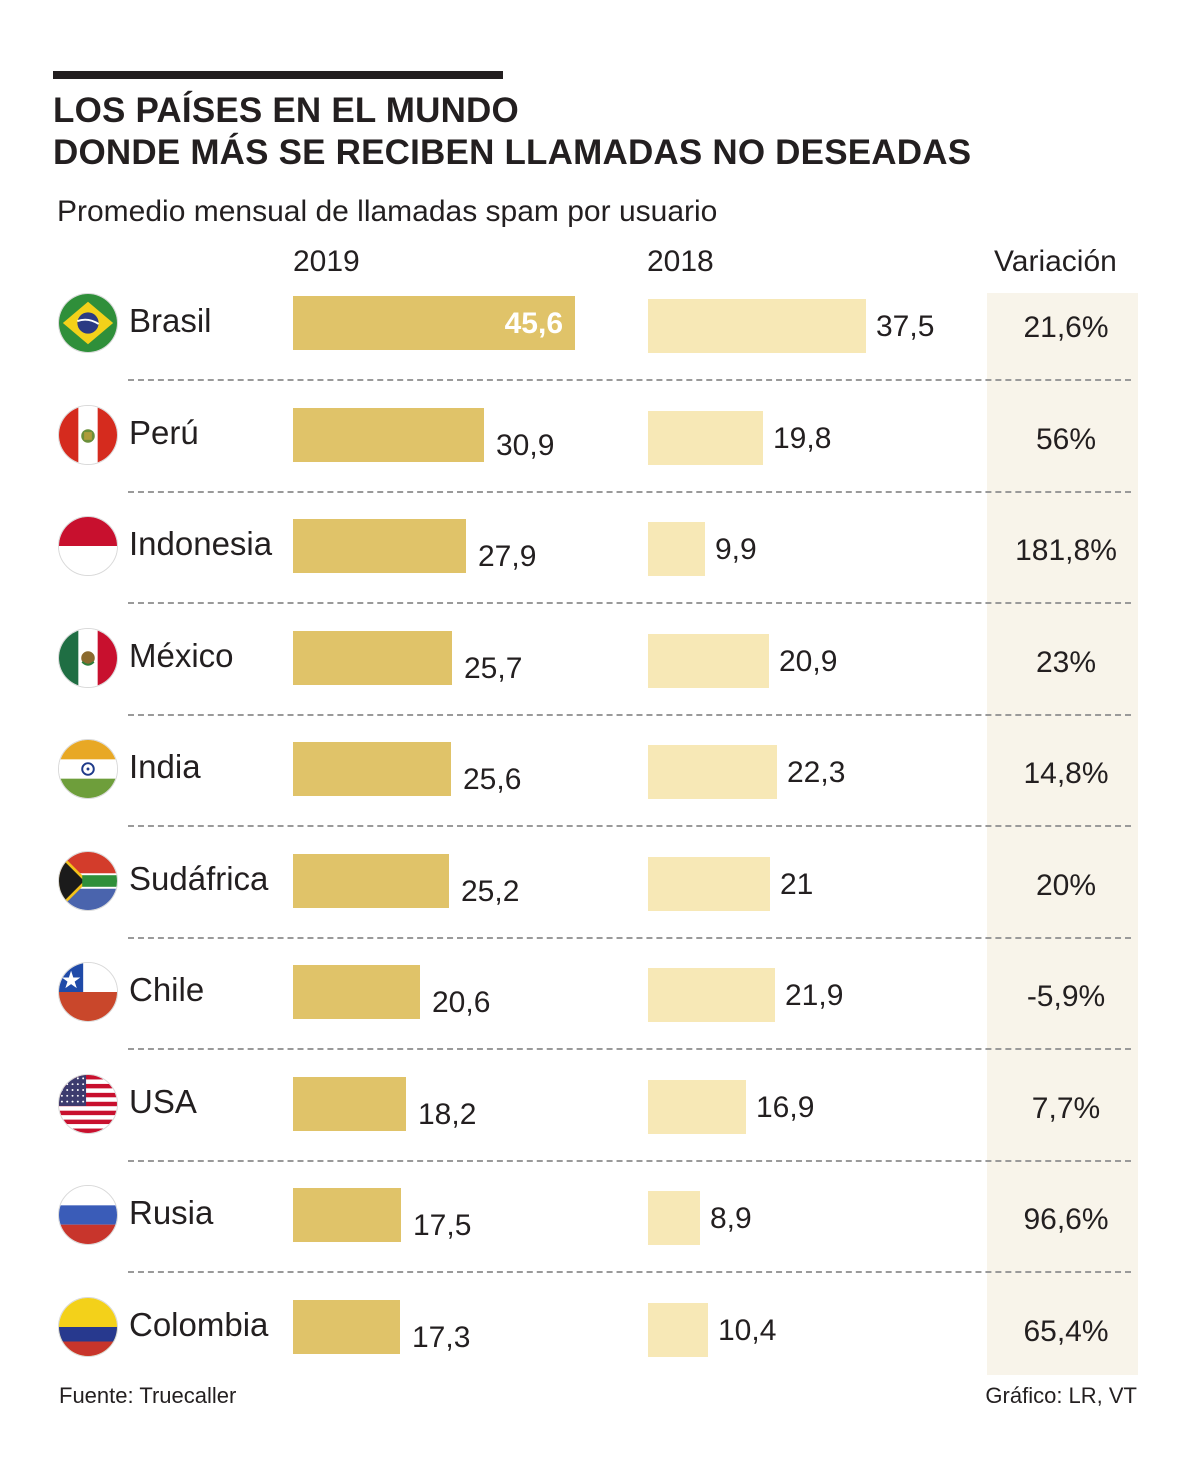 The height and width of the screenshot is (1472, 1200). I want to click on variation-value: 65,4%, so click(1066, 1331).